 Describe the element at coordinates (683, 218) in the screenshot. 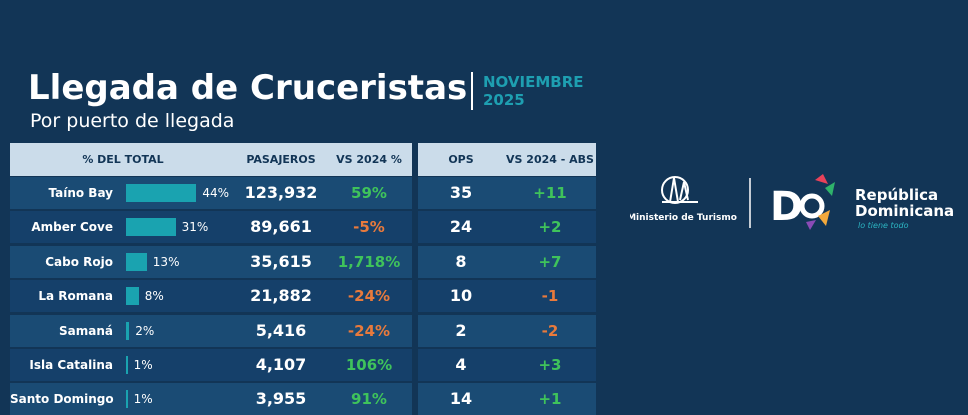

I see `ministry-name: Ministerio de Turismo` at that location.